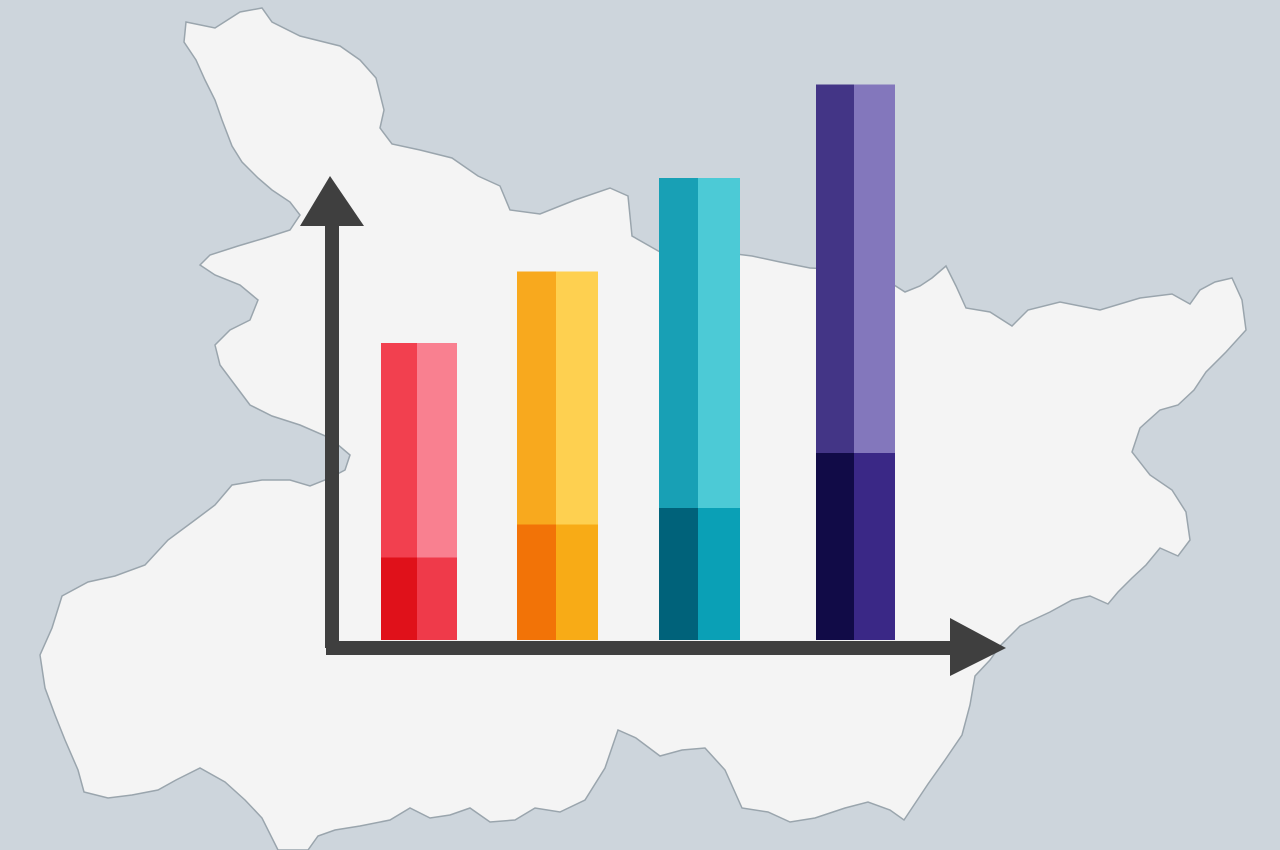  I want to click on x-axis-arrowhead, so click(978, 647).